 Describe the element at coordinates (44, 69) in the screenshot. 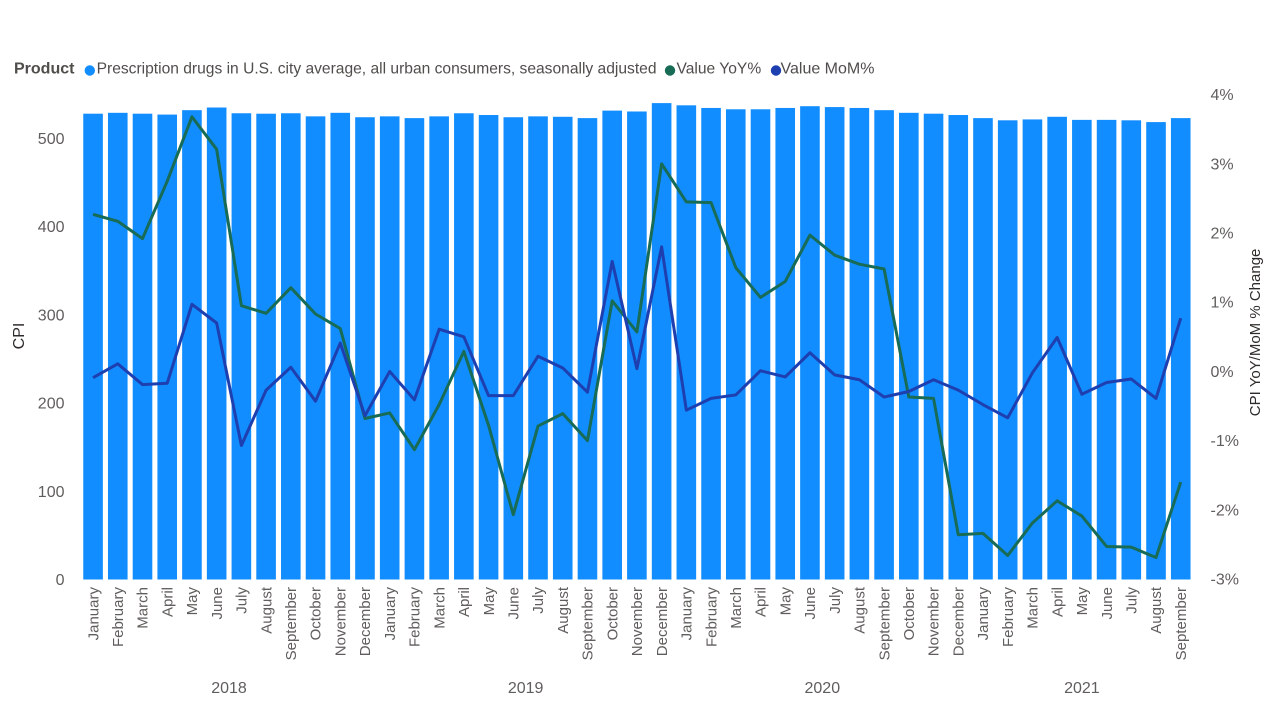

I see `svg-text: Product` at that location.